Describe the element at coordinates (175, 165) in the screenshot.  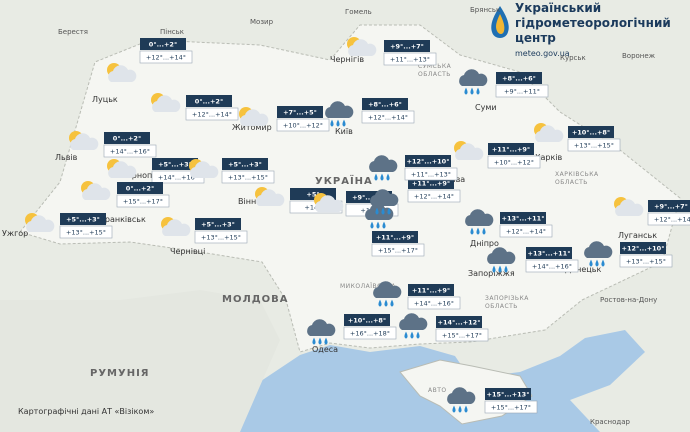
I see `night-temp: +5°...+3°` at that location.